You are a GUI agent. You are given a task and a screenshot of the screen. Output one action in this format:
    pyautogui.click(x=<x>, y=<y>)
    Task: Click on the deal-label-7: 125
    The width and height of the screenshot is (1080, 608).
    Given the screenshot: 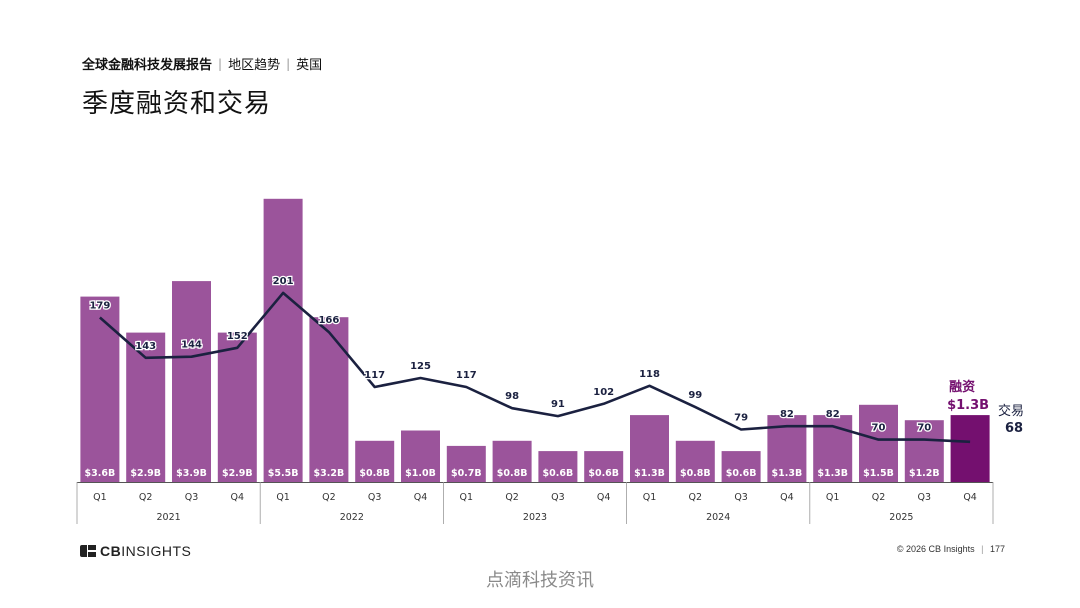 What is the action you would take?
    pyautogui.click(x=420, y=366)
    